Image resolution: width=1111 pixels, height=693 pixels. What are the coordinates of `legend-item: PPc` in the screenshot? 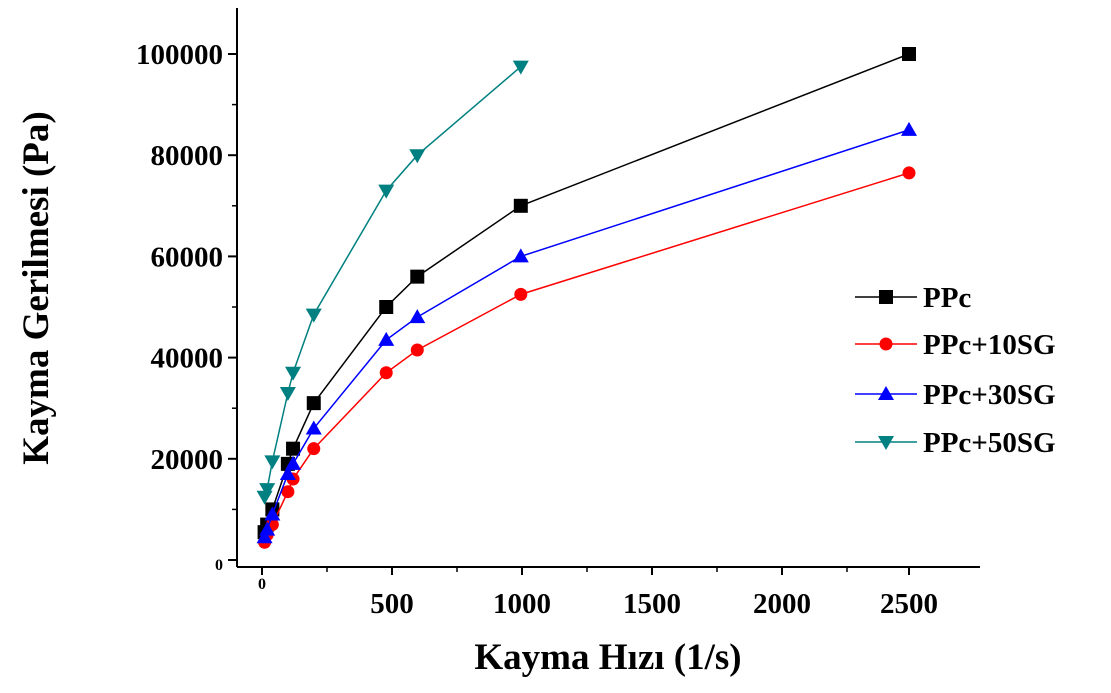 It's located at (913, 298).